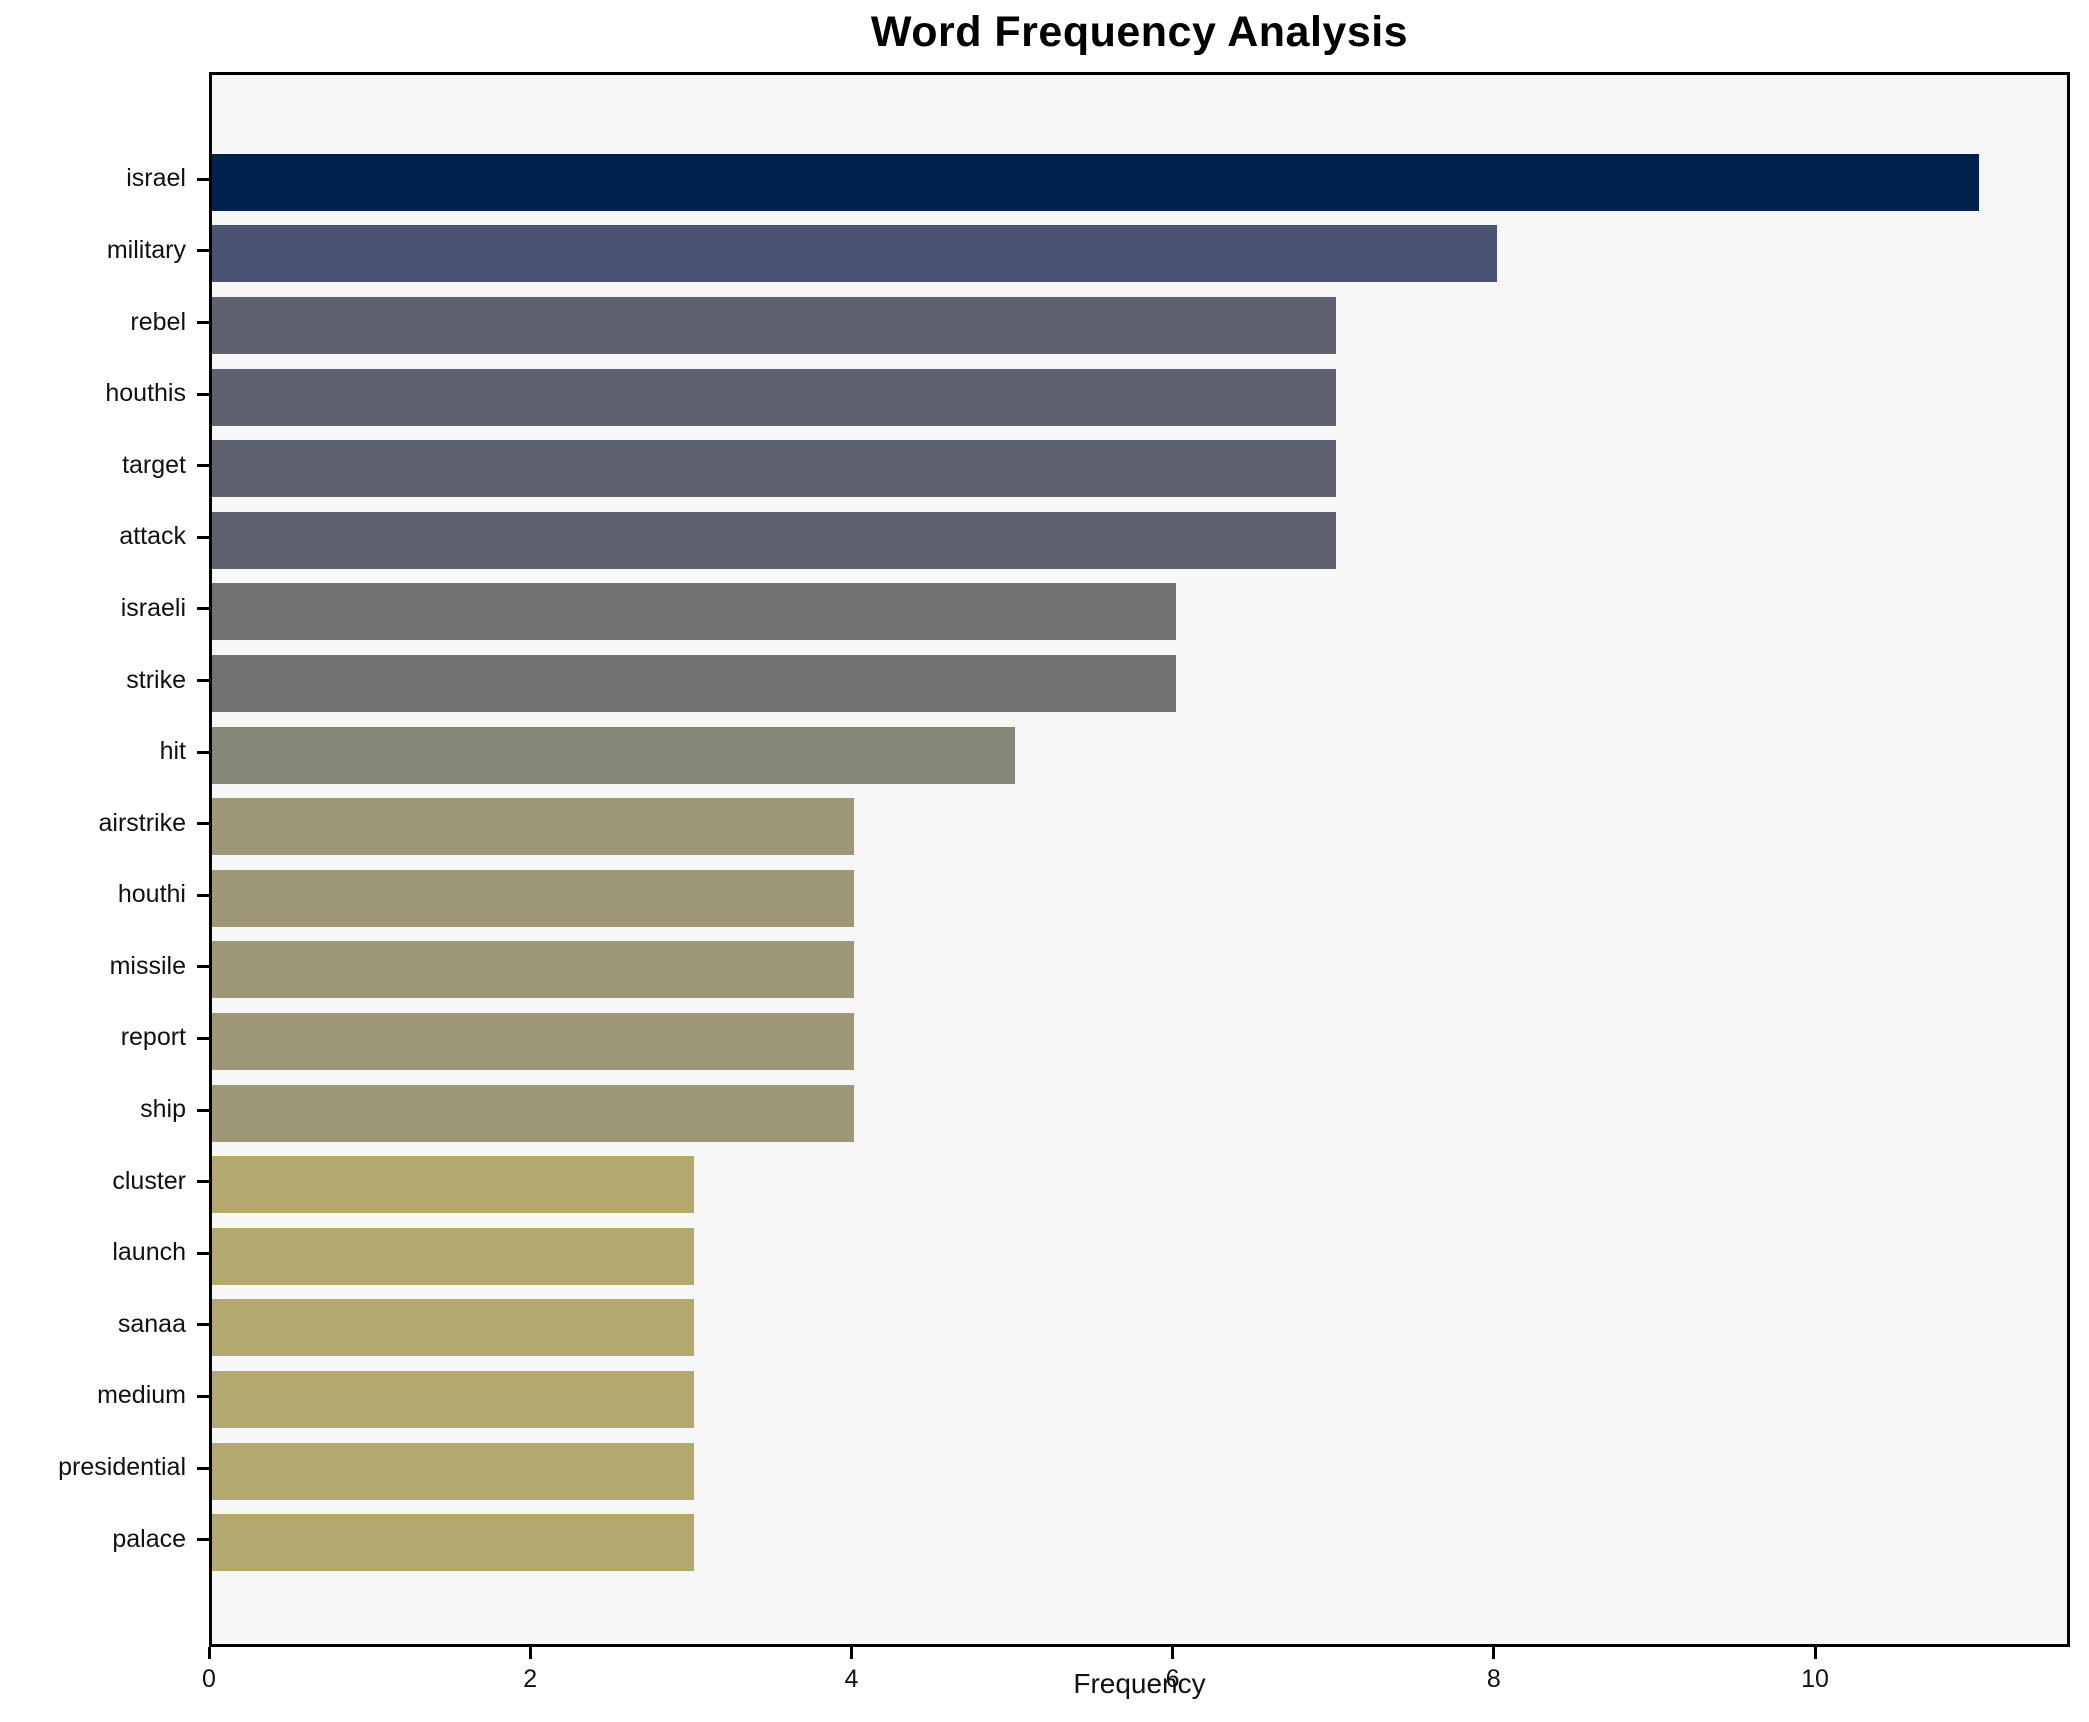 The image size is (2089, 1722). What do you see at coordinates (453, 1185) in the screenshot?
I see `bar-cluster` at bounding box center [453, 1185].